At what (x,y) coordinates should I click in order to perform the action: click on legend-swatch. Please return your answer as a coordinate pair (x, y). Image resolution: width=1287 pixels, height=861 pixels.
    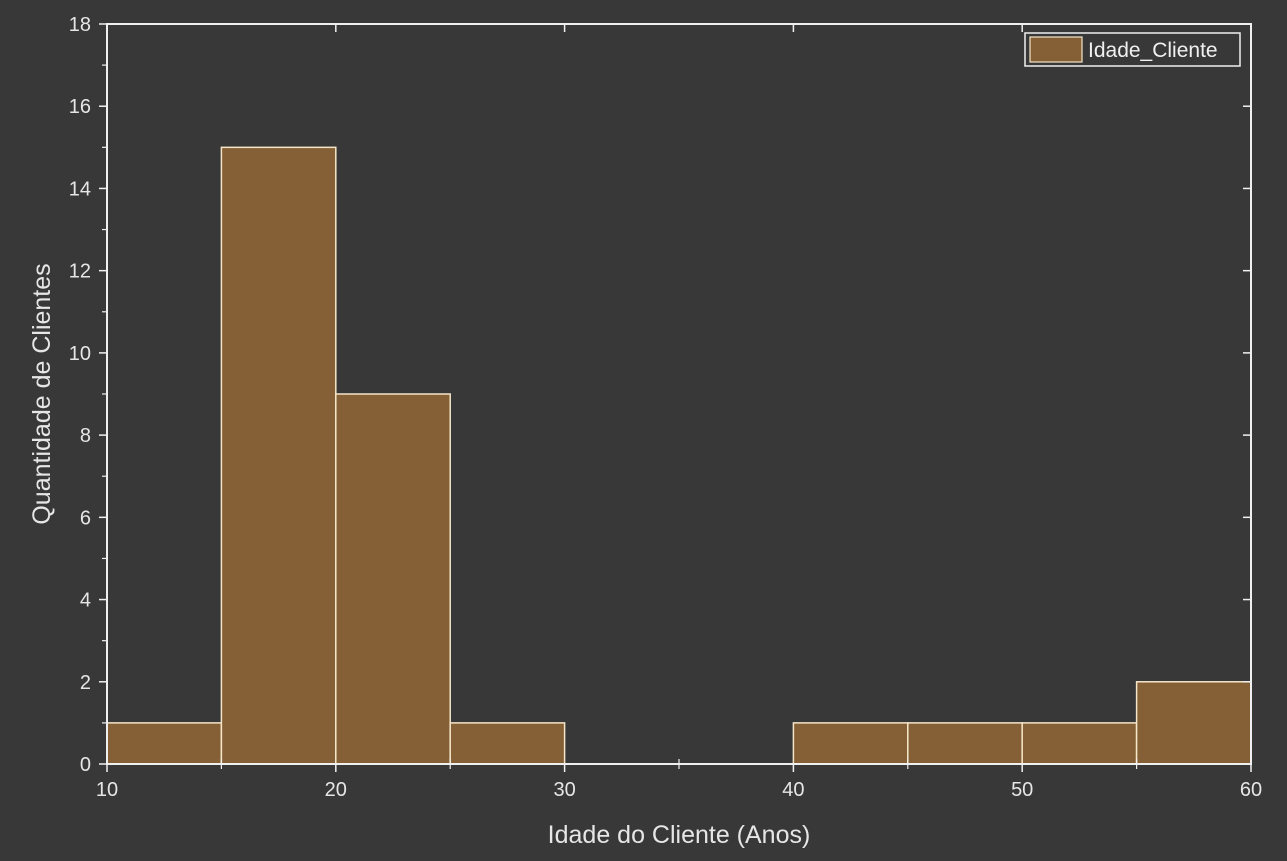
    Looking at the image, I should click on (1056, 49).